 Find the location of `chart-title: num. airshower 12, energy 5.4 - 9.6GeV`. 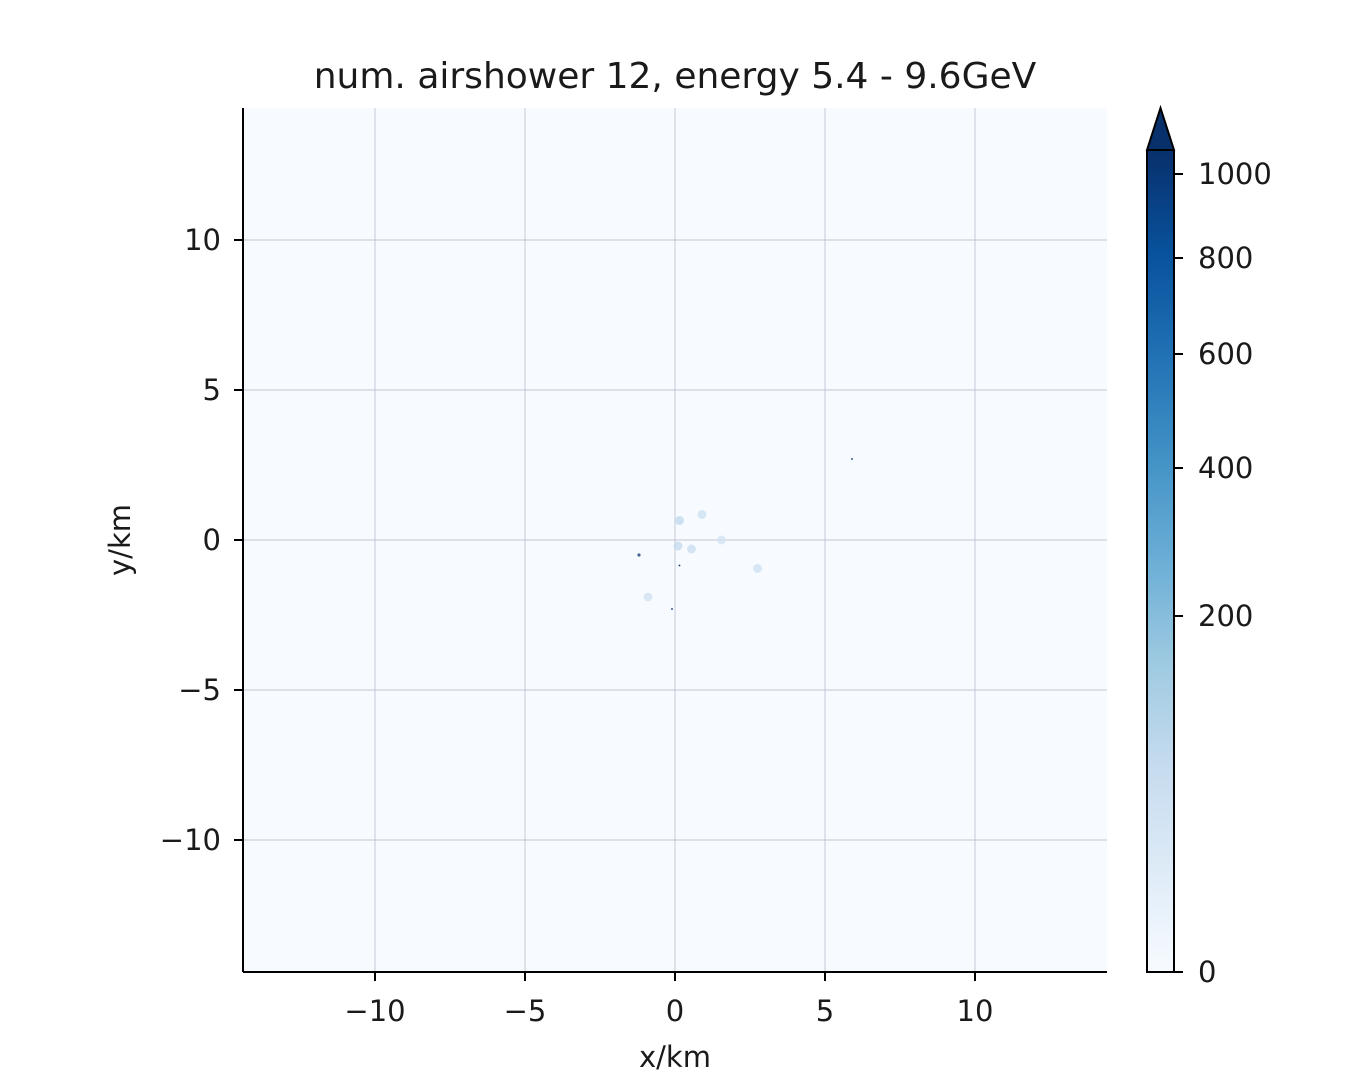

chart-title: num. airshower 12, energy 5.4 - 9.6GeV is located at coordinates (675, 76).